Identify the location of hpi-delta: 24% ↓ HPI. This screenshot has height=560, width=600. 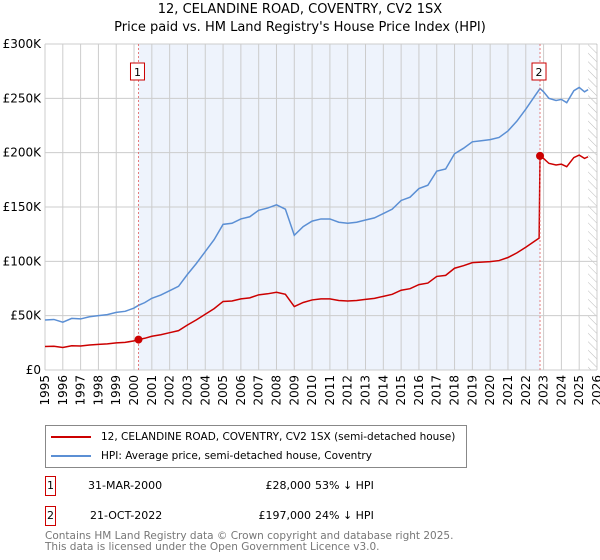
(344, 515).